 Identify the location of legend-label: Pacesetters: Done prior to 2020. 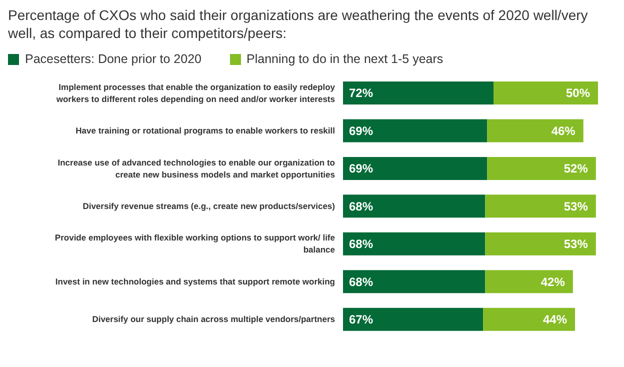
(113, 59).